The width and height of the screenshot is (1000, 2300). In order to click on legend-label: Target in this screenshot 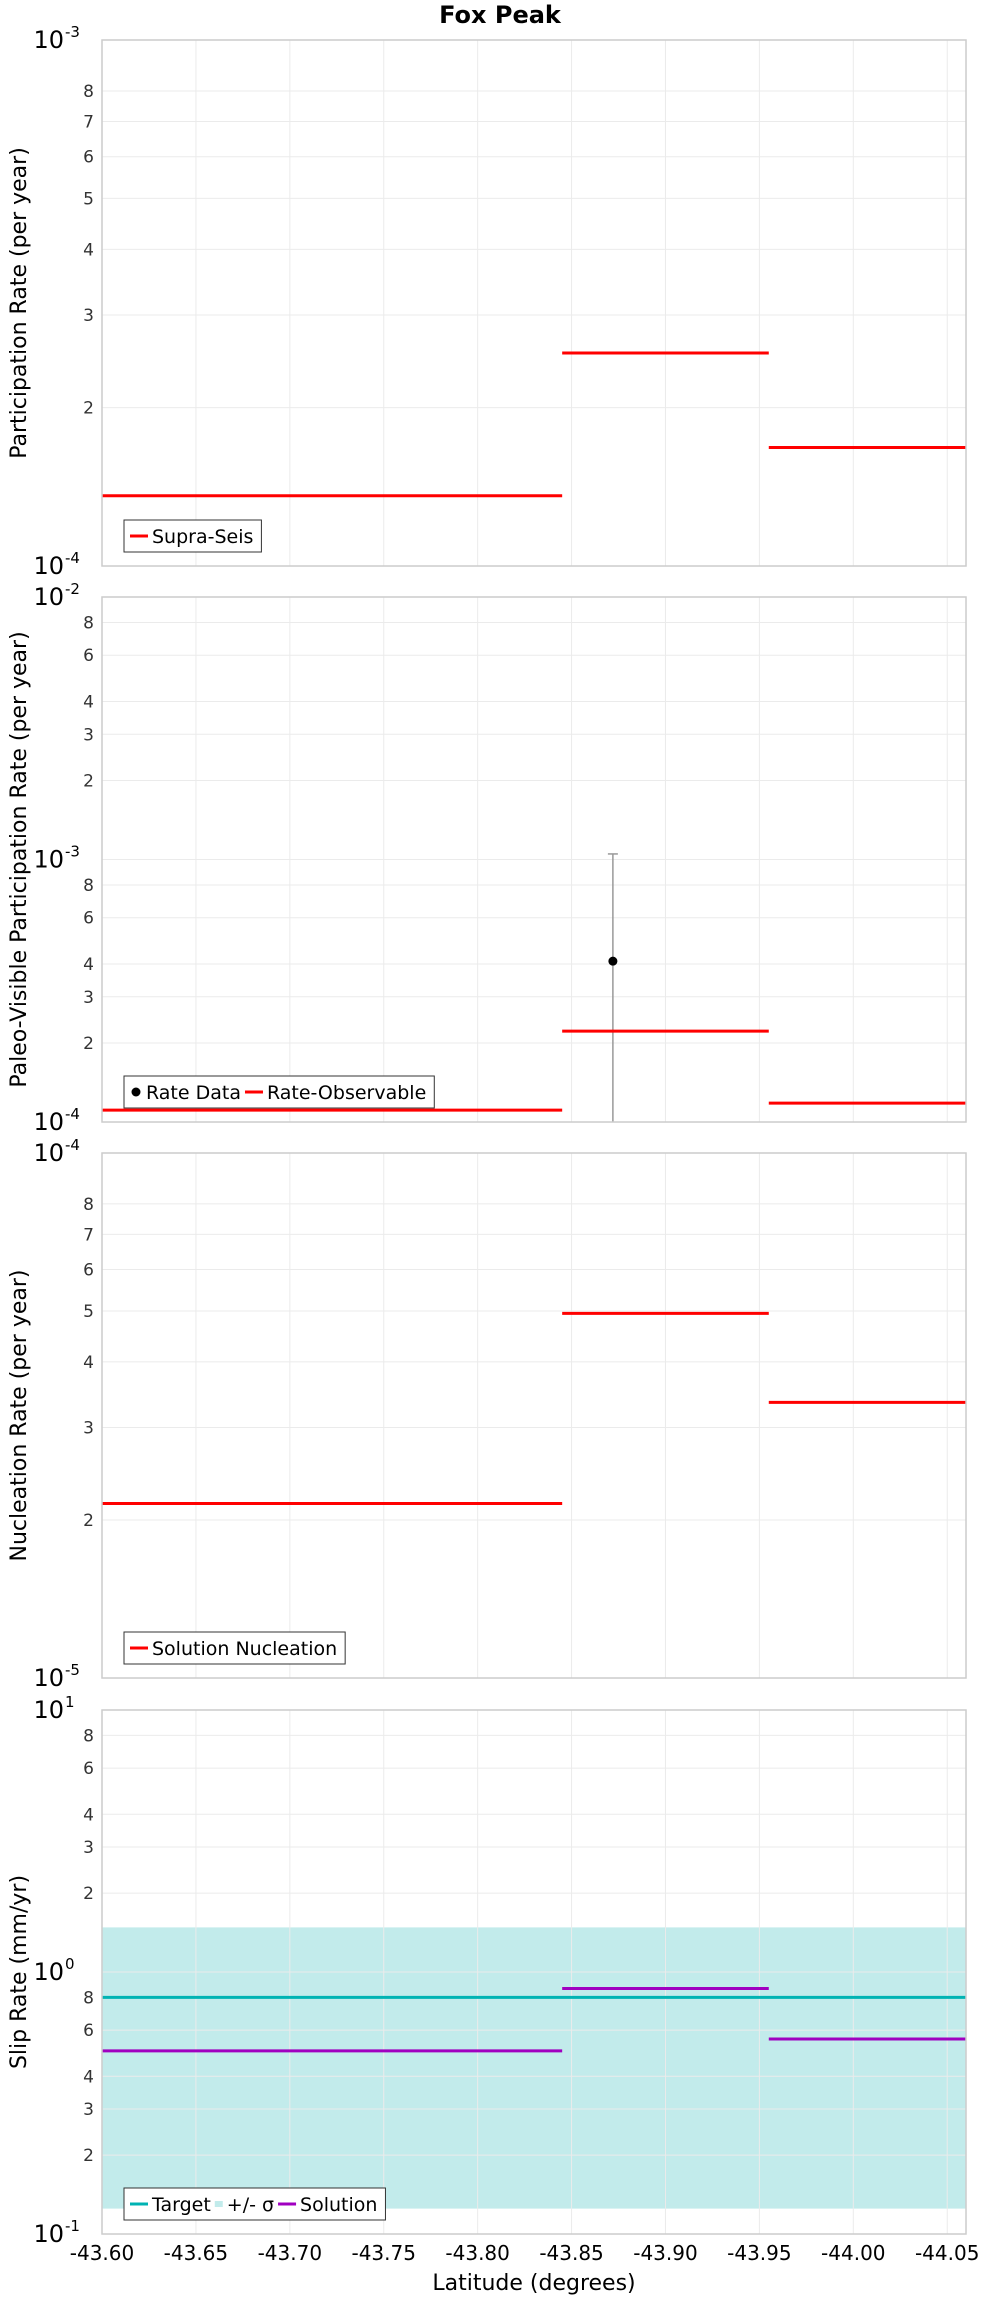, I will do `click(181, 2205)`.